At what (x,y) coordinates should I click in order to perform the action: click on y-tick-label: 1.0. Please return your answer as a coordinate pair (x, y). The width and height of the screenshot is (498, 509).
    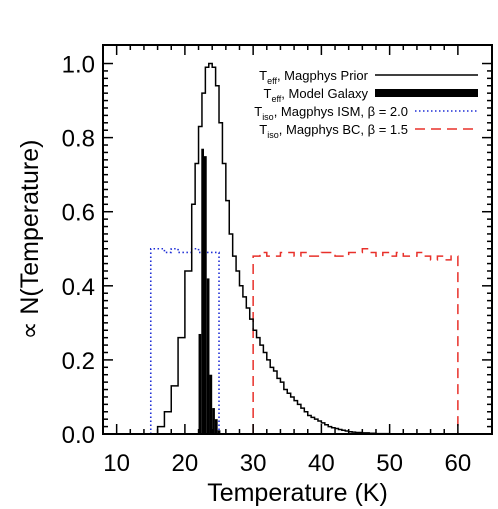
    Looking at the image, I should click on (78, 65).